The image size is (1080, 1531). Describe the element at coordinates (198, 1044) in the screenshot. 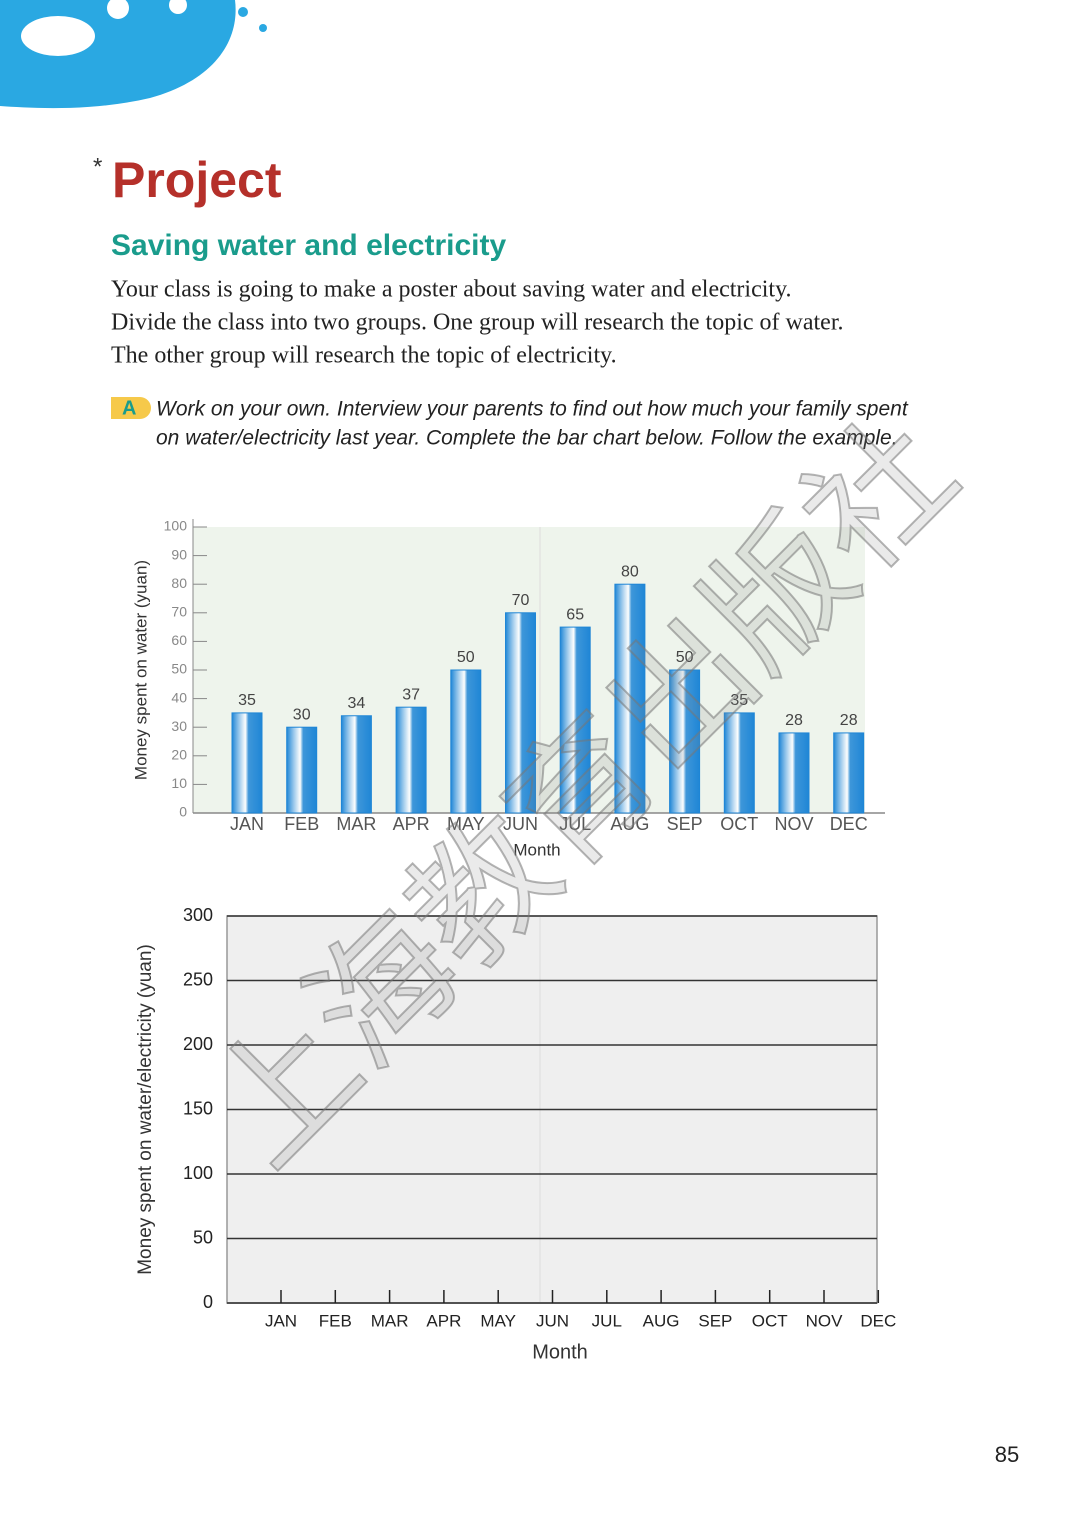

I see `y-tick-label: 200` at that location.